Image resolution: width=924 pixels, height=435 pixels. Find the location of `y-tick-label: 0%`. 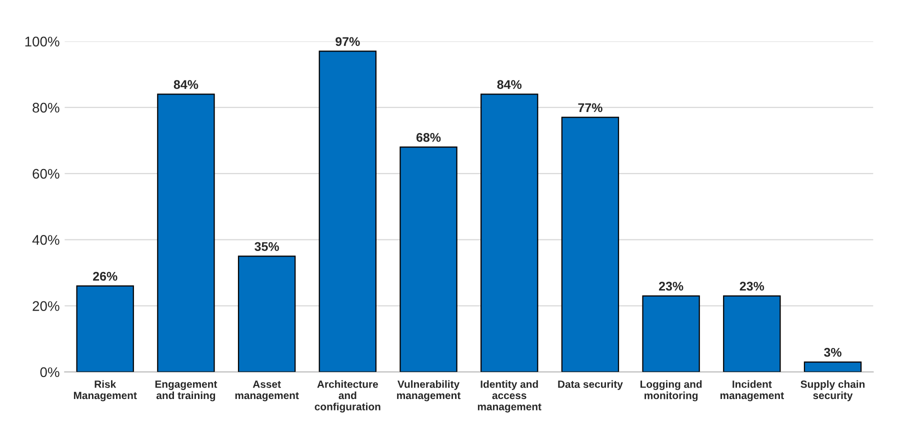

y-tick-label: 0% is located at coordinates (50, 372).